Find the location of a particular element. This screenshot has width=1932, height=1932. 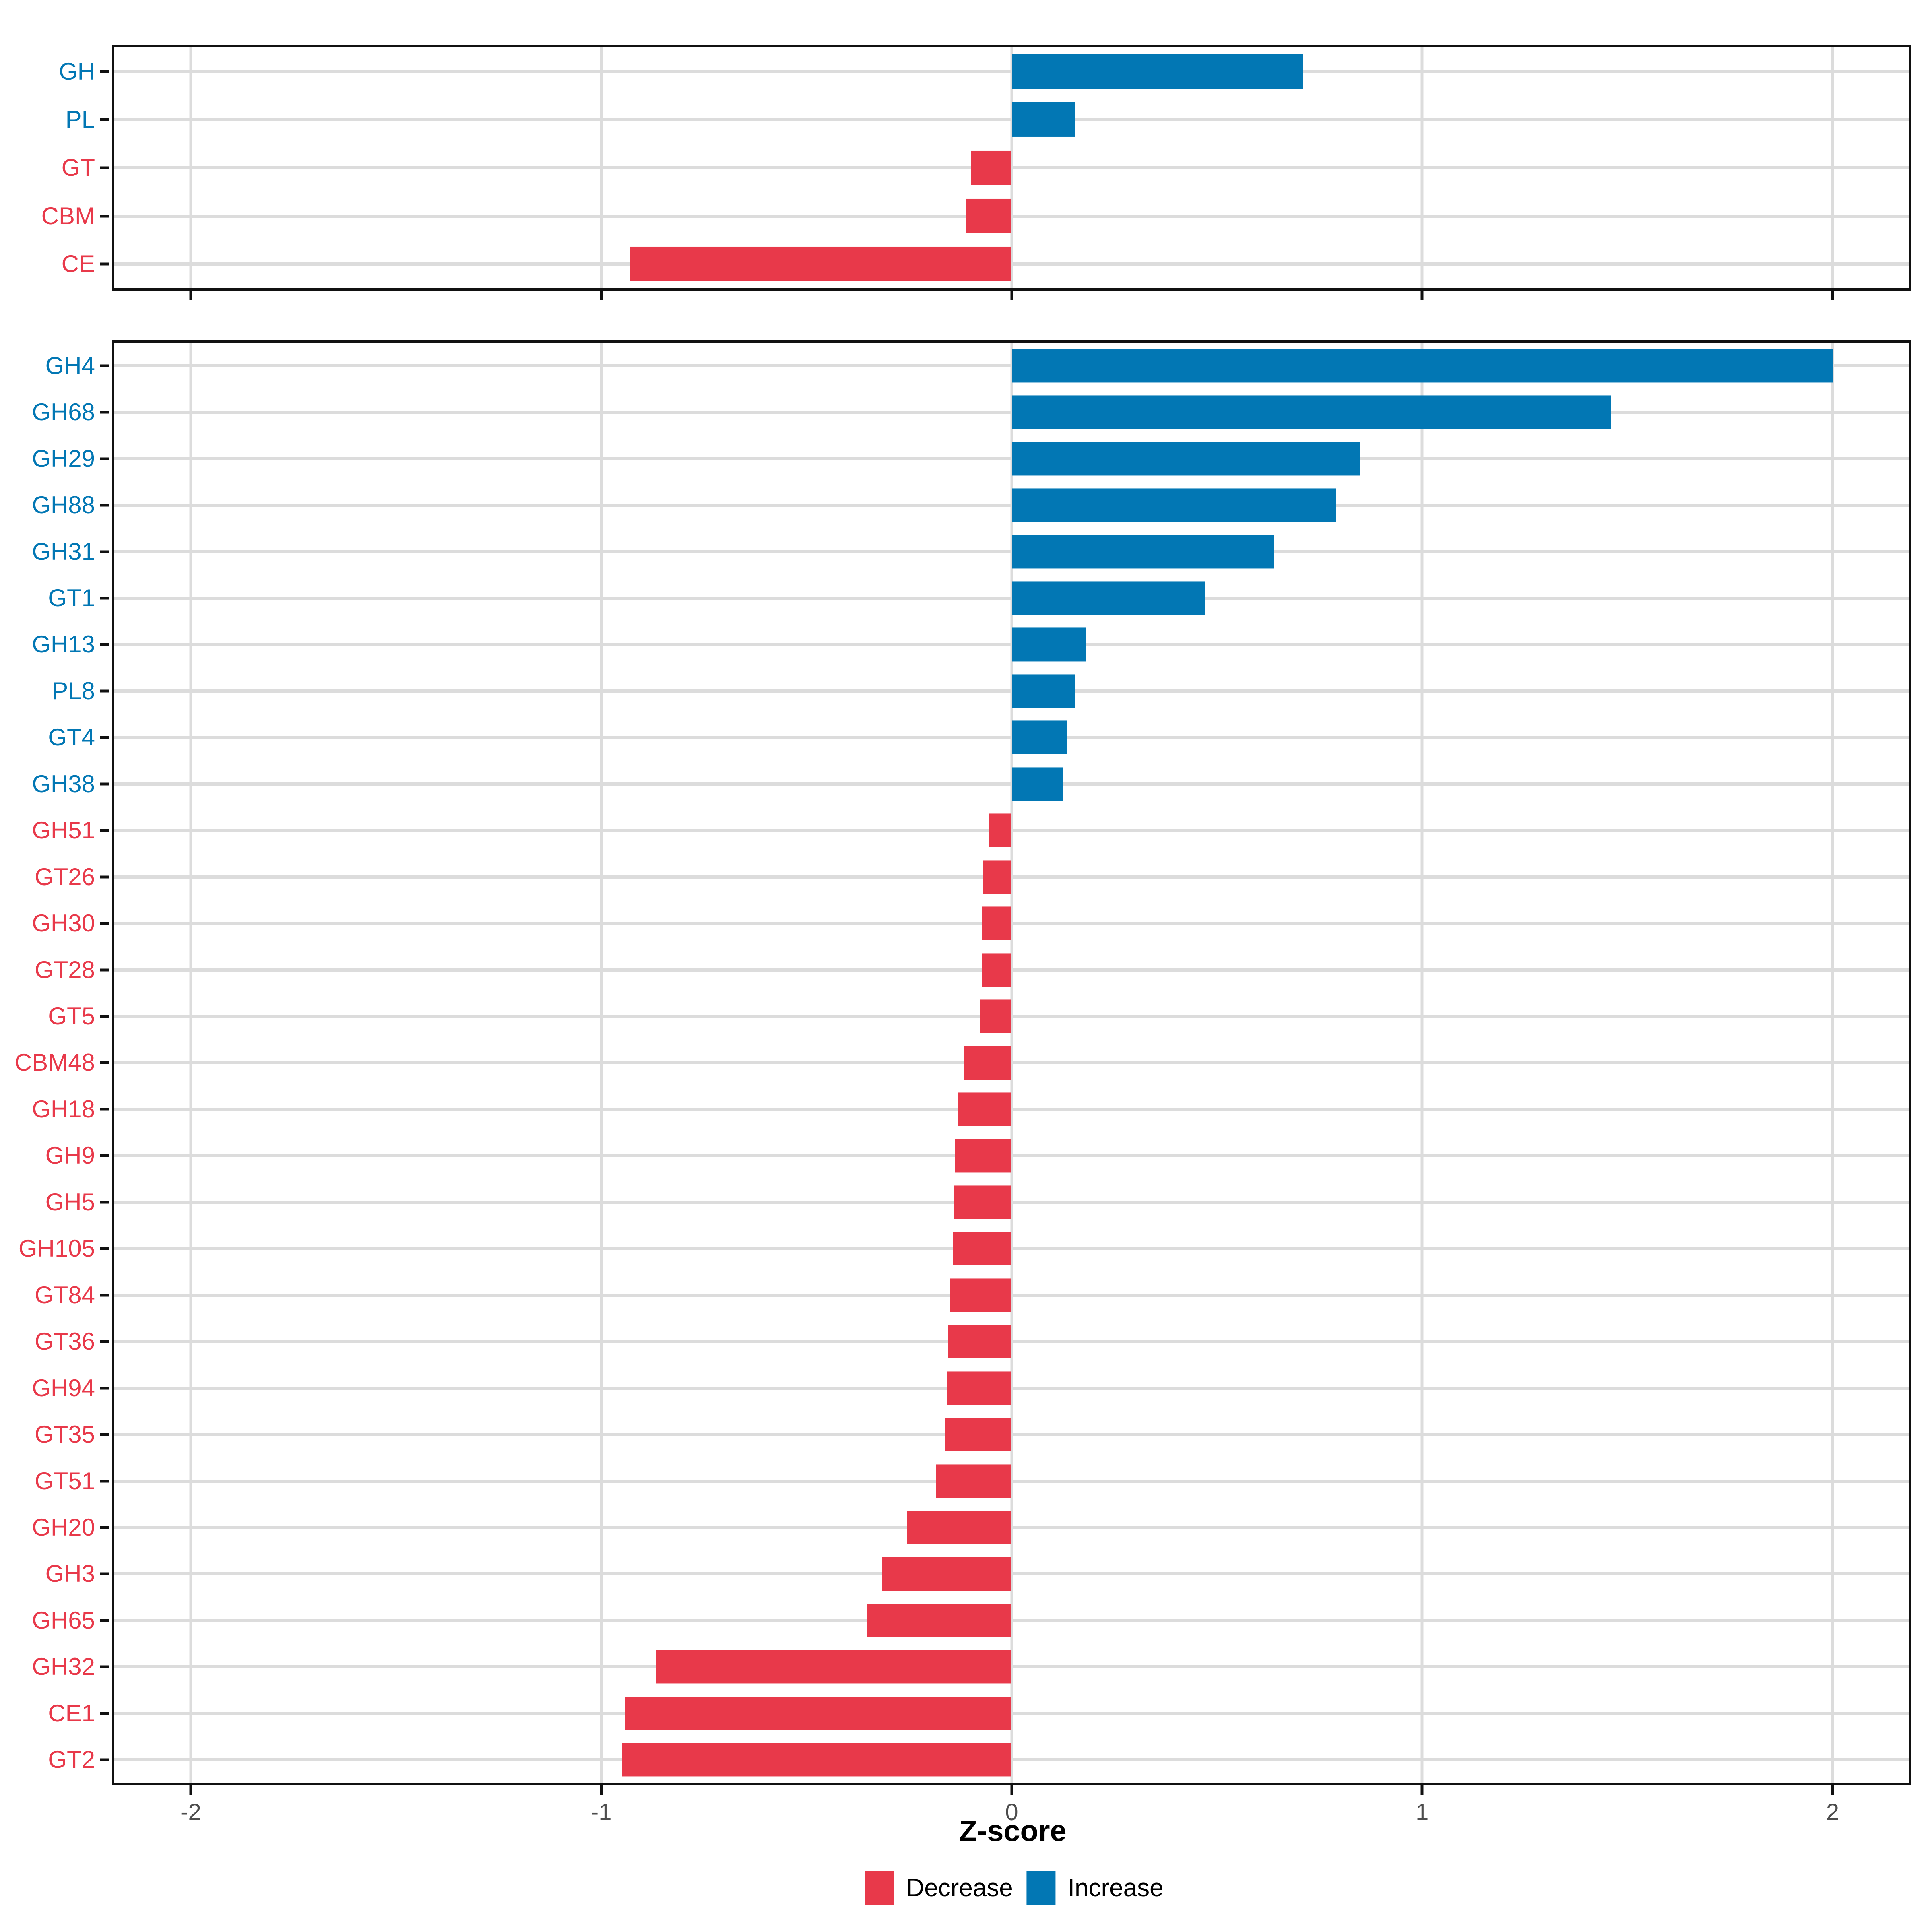

x-axis-tick-label: 1 is located at coordinates (1422, 1812).